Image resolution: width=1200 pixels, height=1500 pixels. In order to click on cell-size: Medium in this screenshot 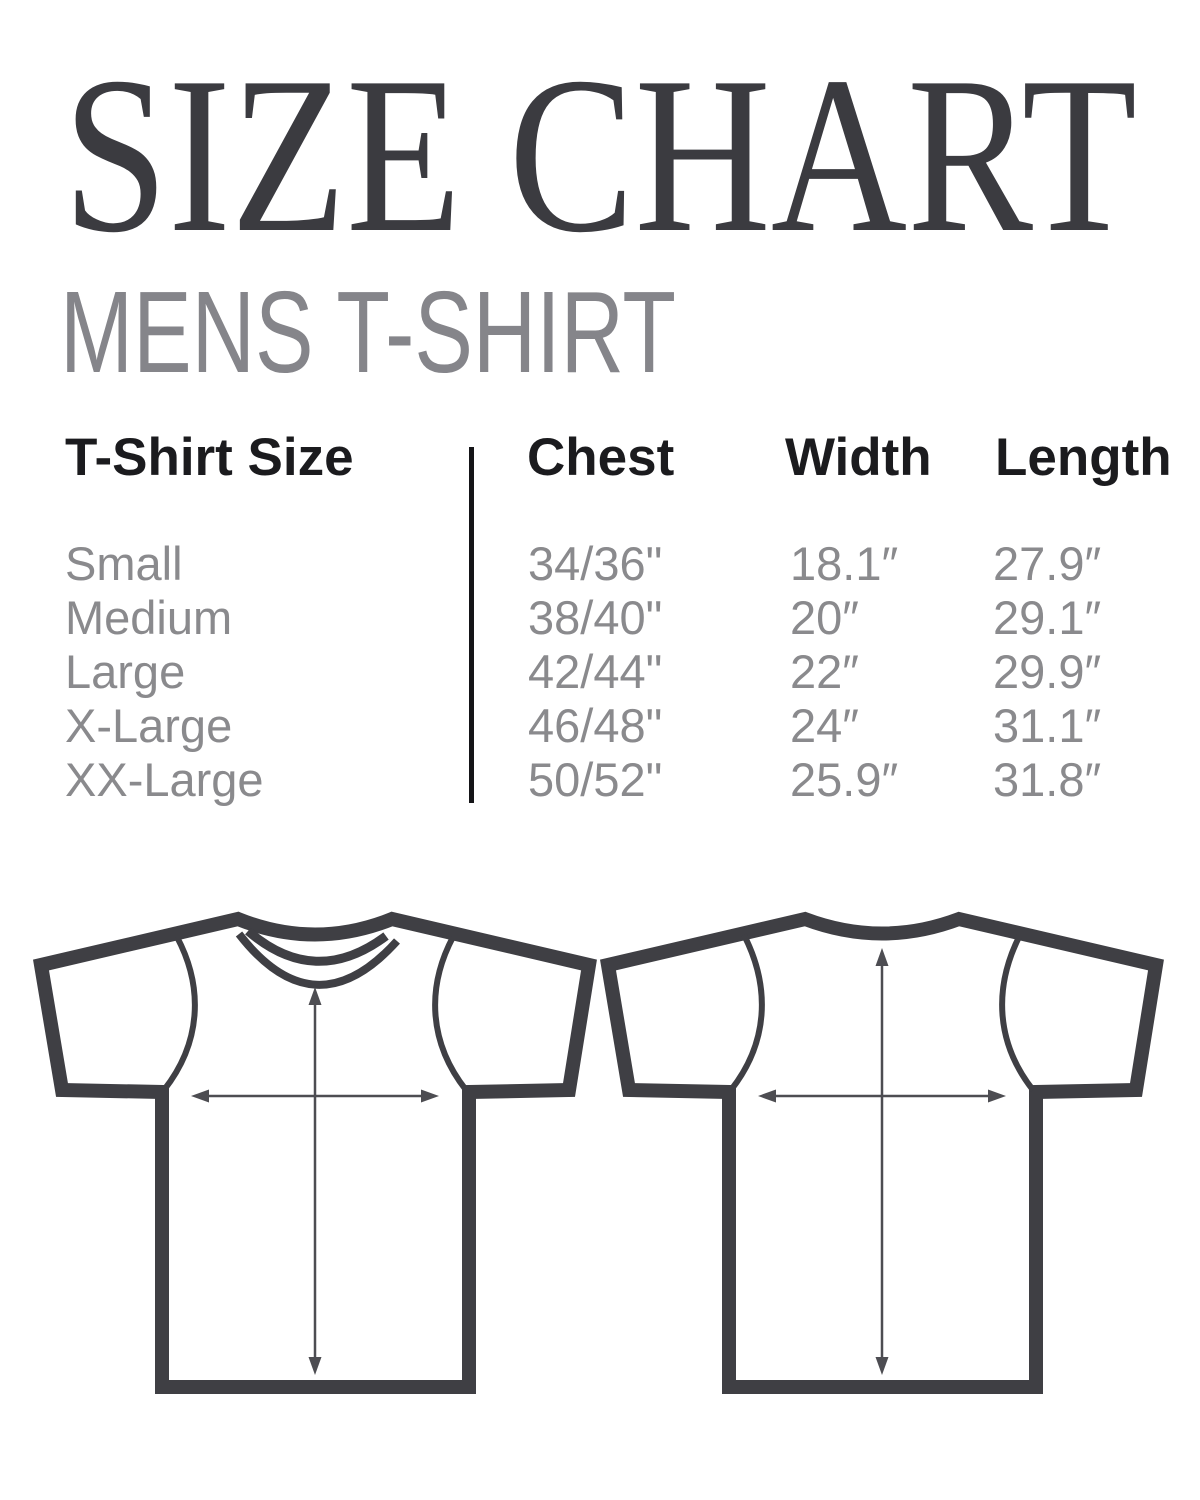, I will do `click(149, 617)`.